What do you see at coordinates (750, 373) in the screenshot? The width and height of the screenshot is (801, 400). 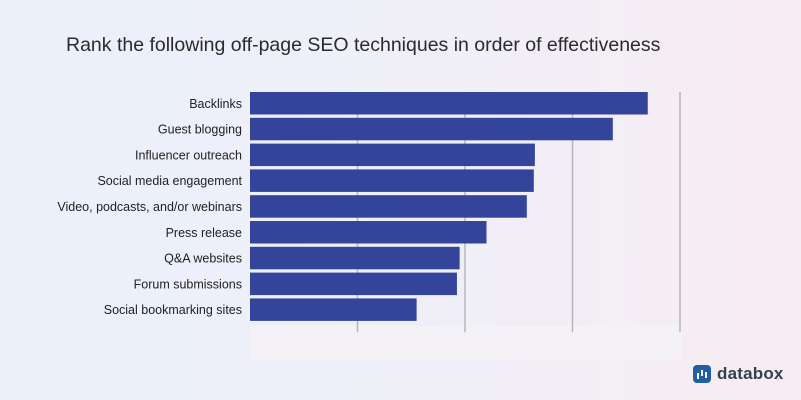 I see `brand-name: databox` at bounding box center [750, 373].